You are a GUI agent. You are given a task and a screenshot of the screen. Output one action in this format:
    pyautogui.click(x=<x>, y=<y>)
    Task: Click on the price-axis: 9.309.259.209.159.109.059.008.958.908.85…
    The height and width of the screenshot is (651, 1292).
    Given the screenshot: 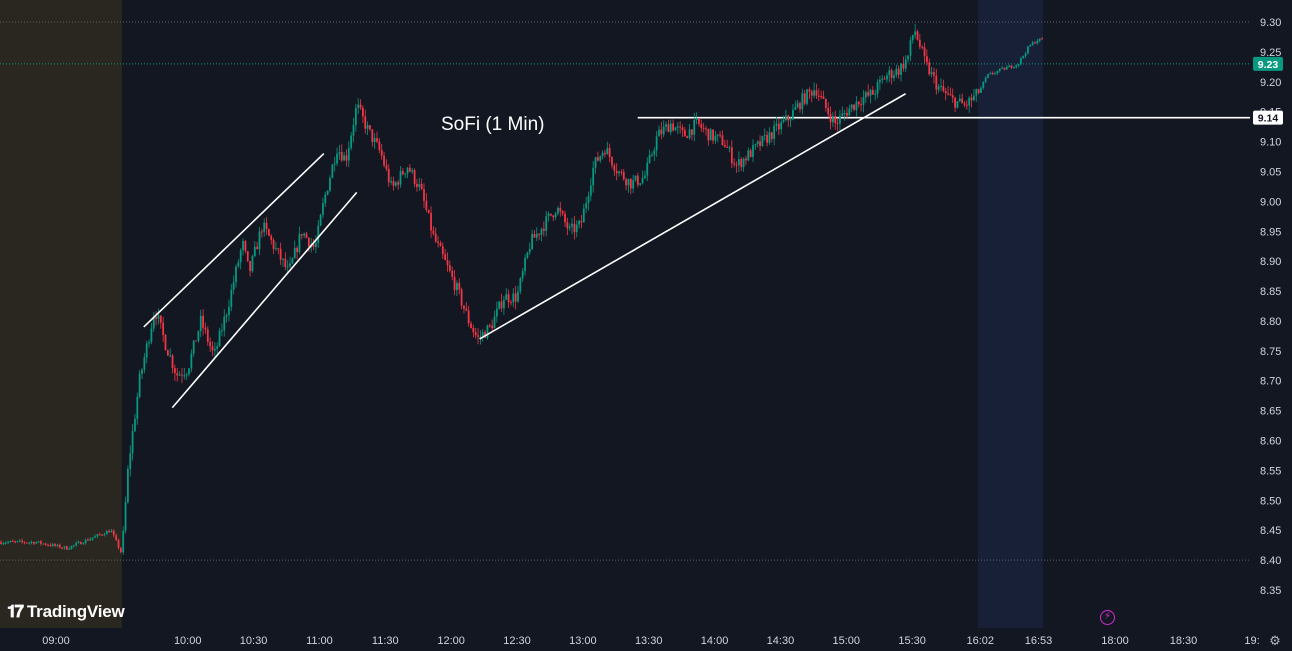 What is the action you would take?
    pyautogui.click(x=1271, y=314)
    